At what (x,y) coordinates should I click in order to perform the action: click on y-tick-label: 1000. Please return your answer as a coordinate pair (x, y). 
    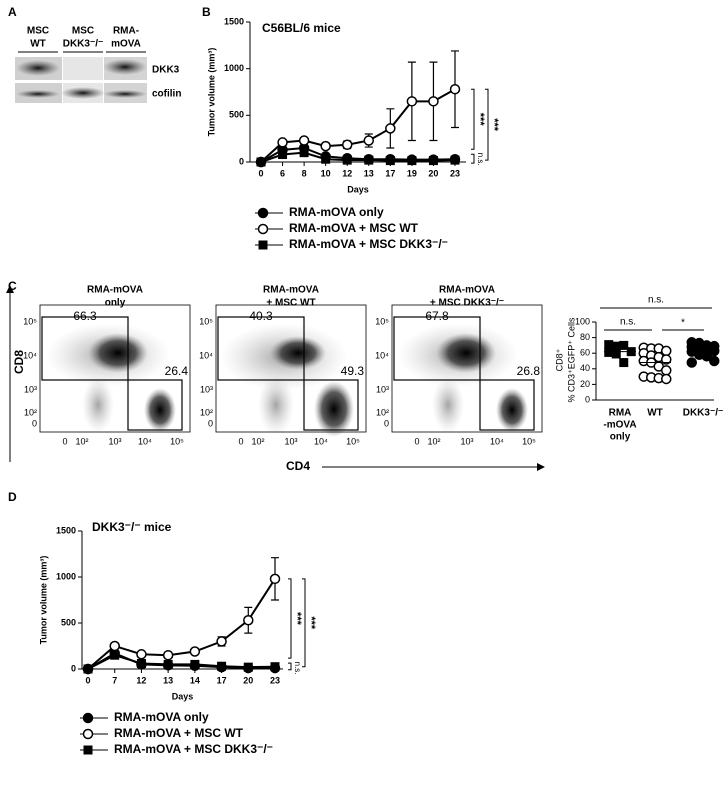
    Looking at the image, I should click on (234, 68).